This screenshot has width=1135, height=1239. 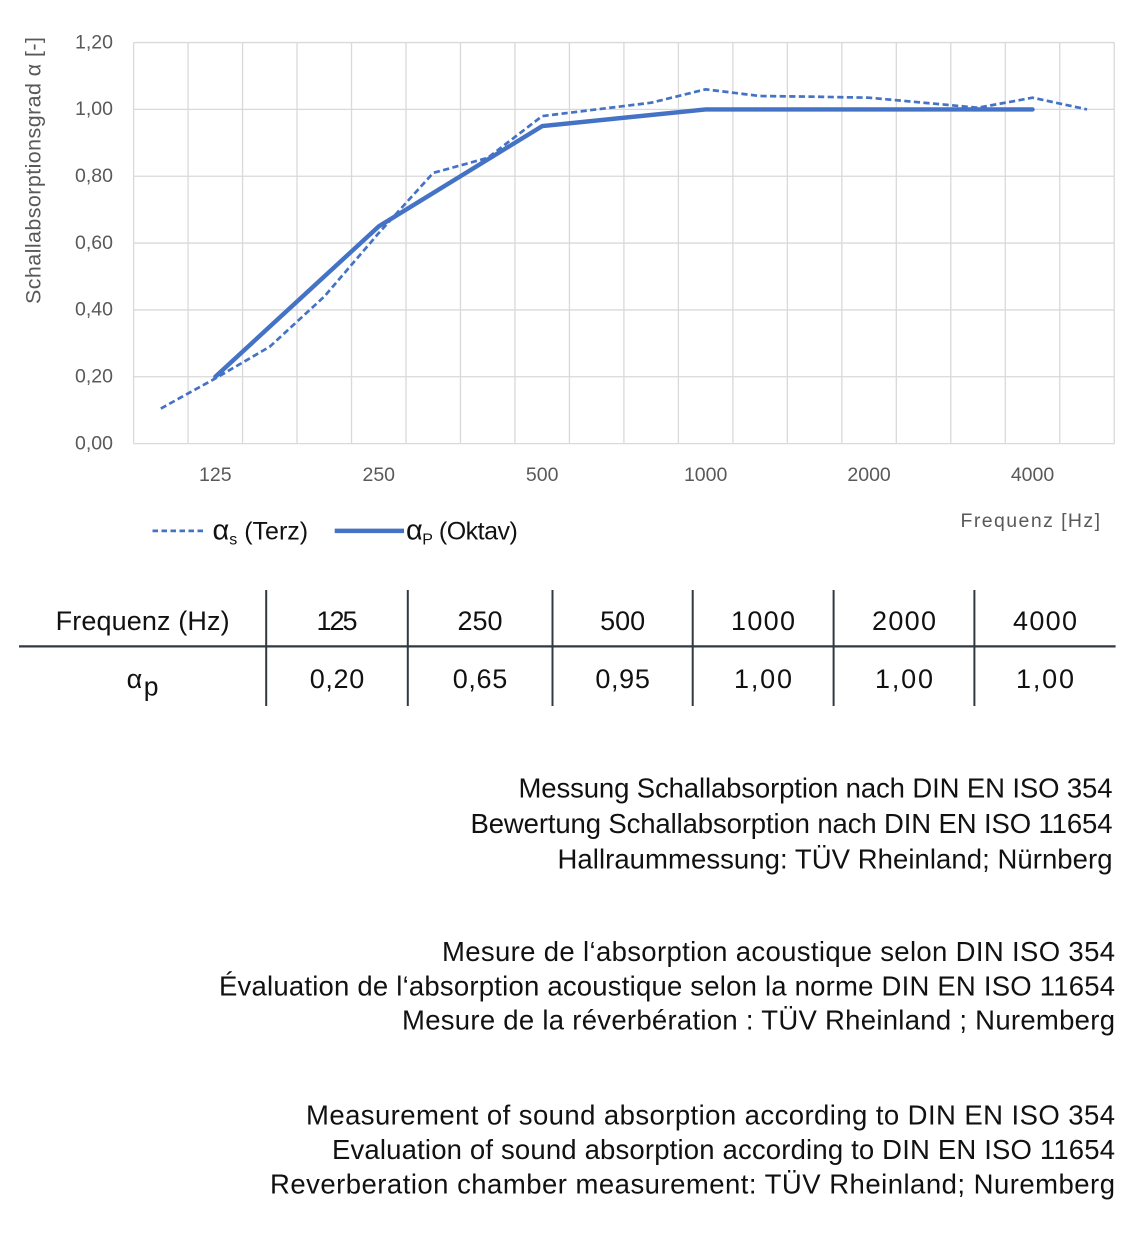 I want to click on svg-text: 1,20, so click(x=94, y=42).